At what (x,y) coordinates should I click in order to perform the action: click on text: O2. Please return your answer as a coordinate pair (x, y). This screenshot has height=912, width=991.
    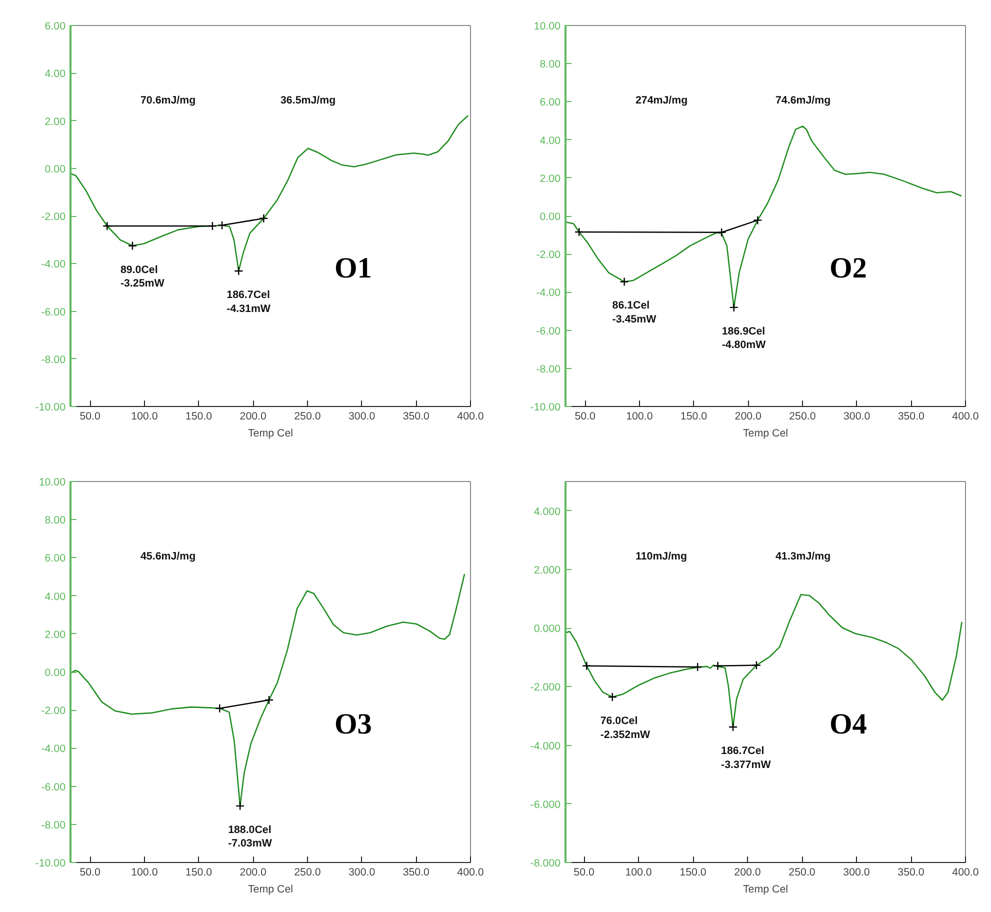
    Looking at the image, I should click on (848, 268).